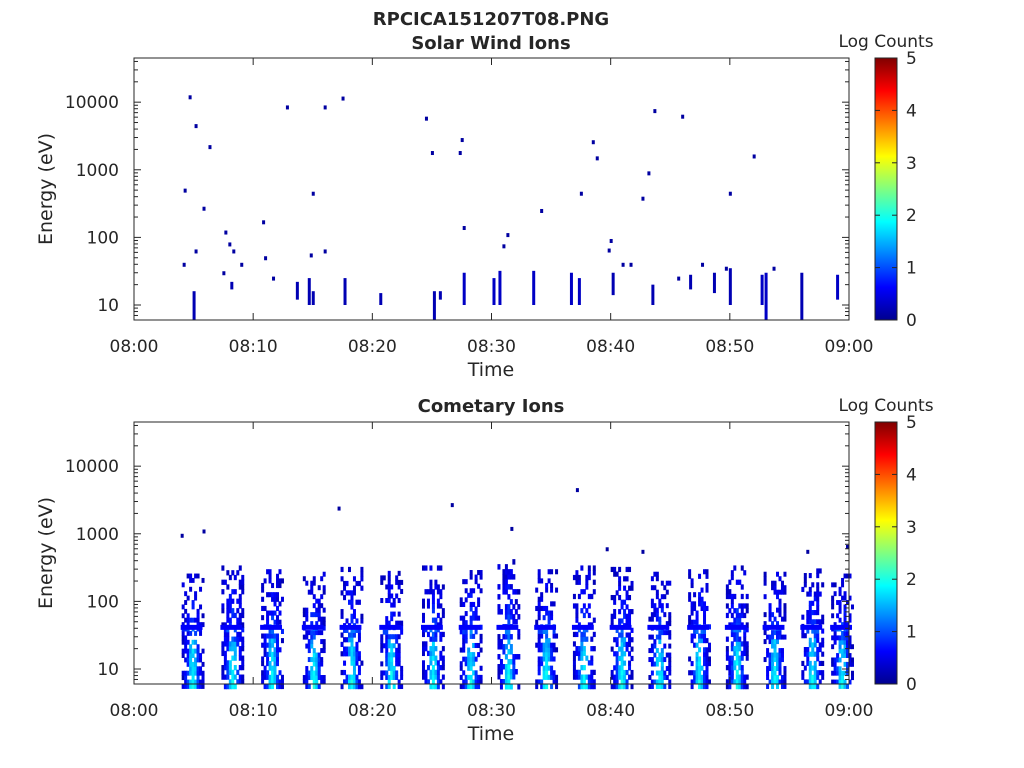 The height and width of the screenshot is (768, 1024). What do you see at coordinates (97, 171) in the screenshot?
I see `y-tick-label: 1000` at bounding box center [97, 171].